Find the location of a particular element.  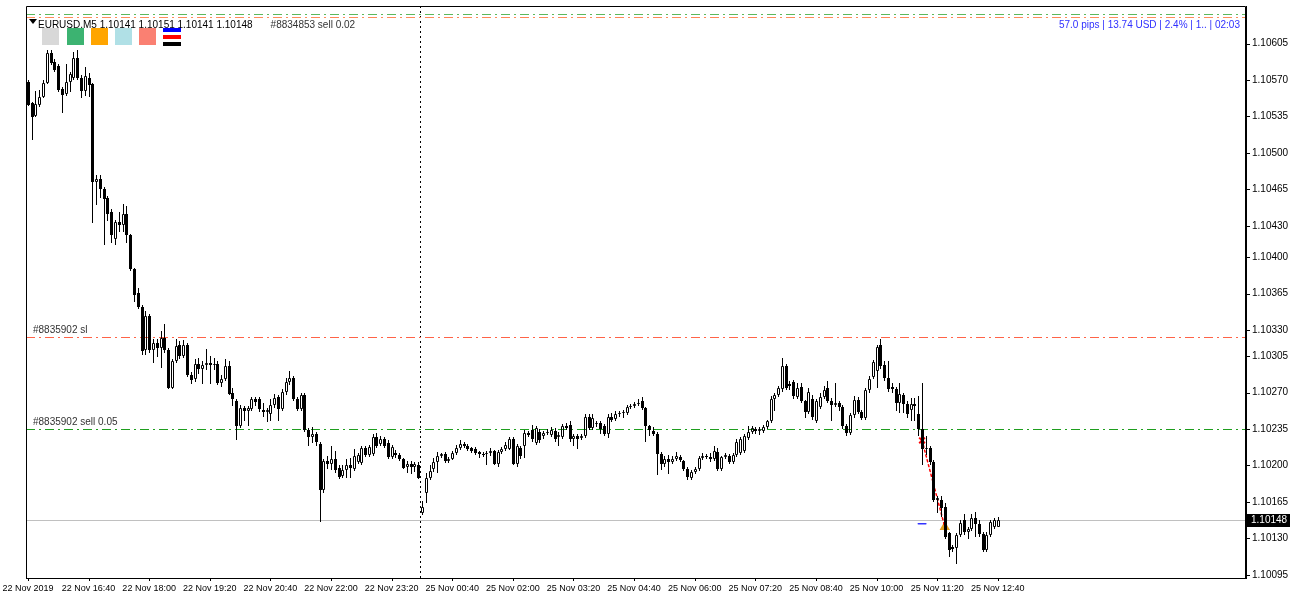

y-tick-label: 1.10200 is located at coordinates (1270, 465).